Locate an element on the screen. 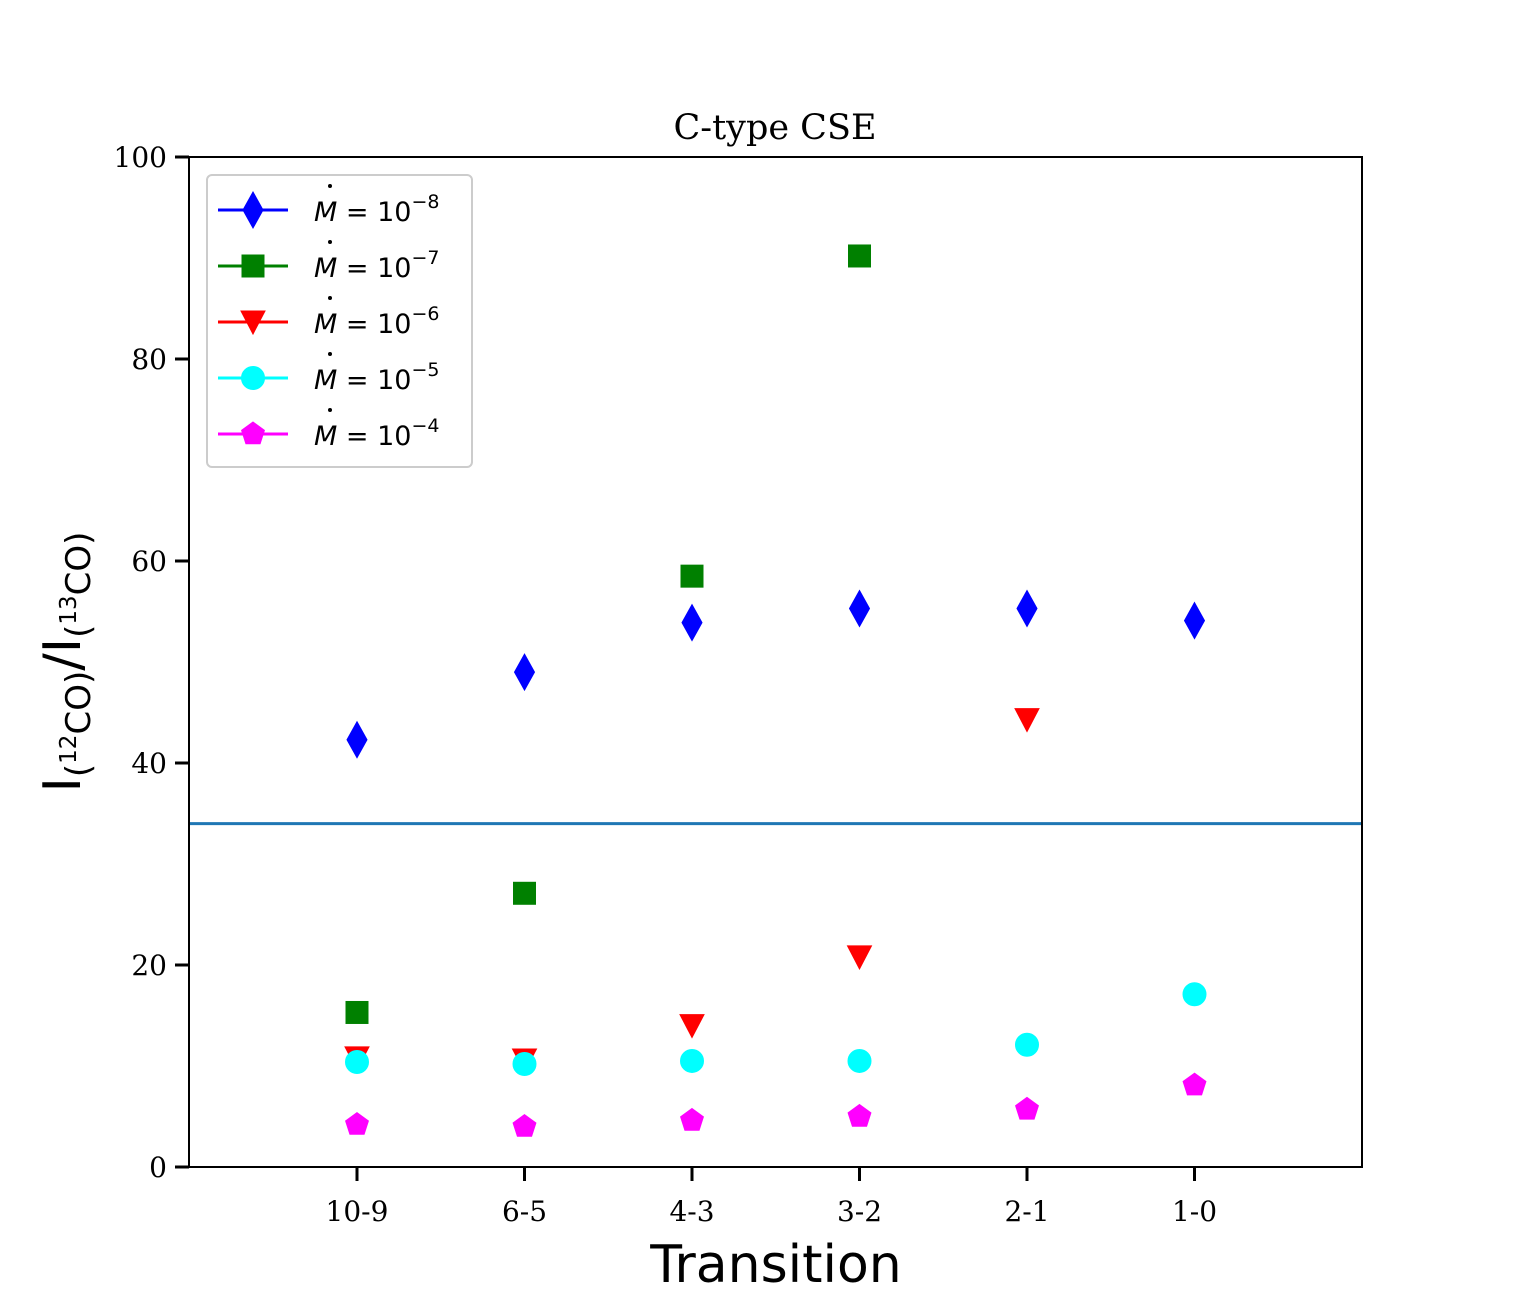  y-label-slash: / is located at coordinates (63, 662).